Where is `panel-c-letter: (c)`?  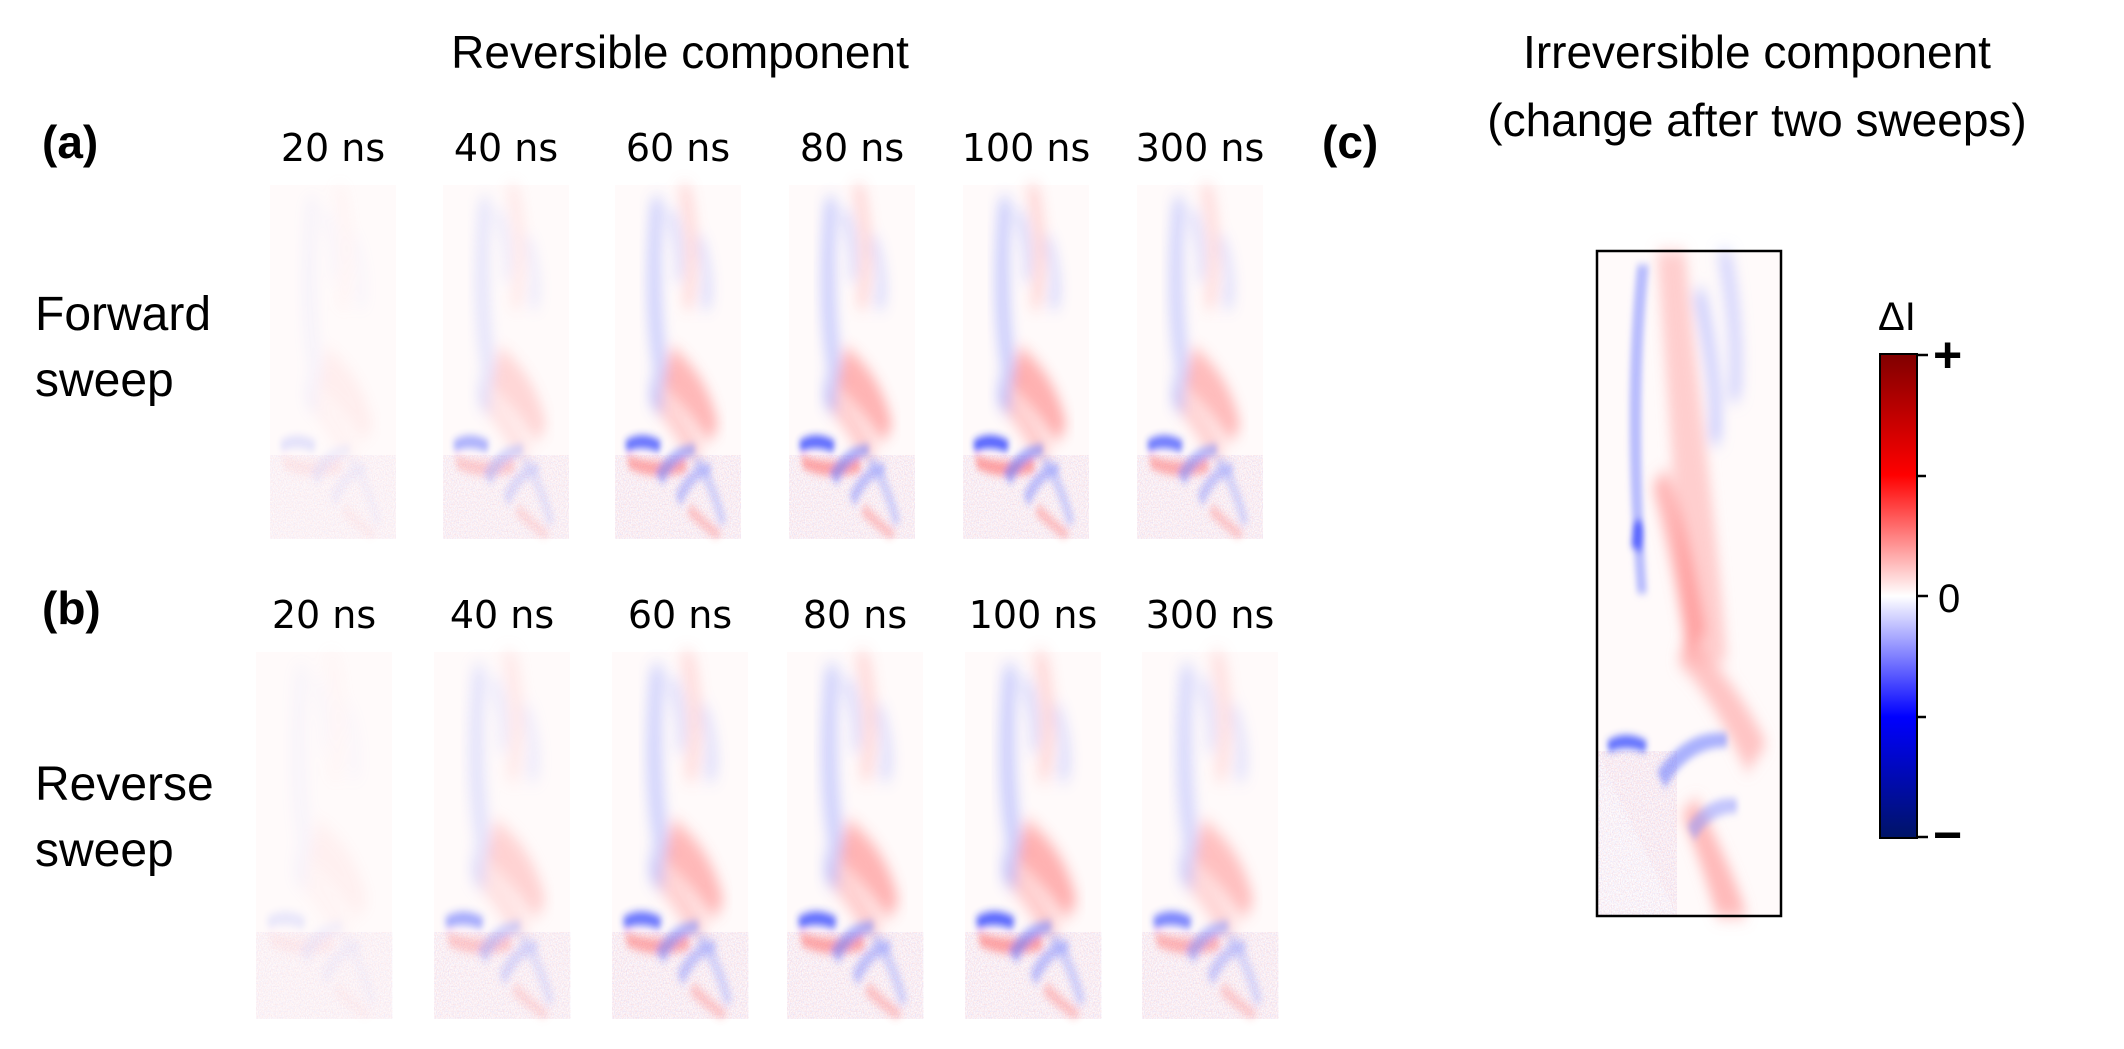
panel-c-letter: (c) is located at coordinates (1350, 142).